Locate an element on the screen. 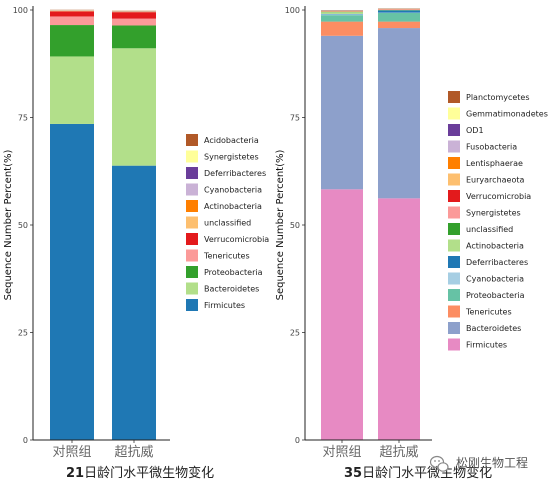  caption-day-number: 35 is located at coordinates (353, 473).